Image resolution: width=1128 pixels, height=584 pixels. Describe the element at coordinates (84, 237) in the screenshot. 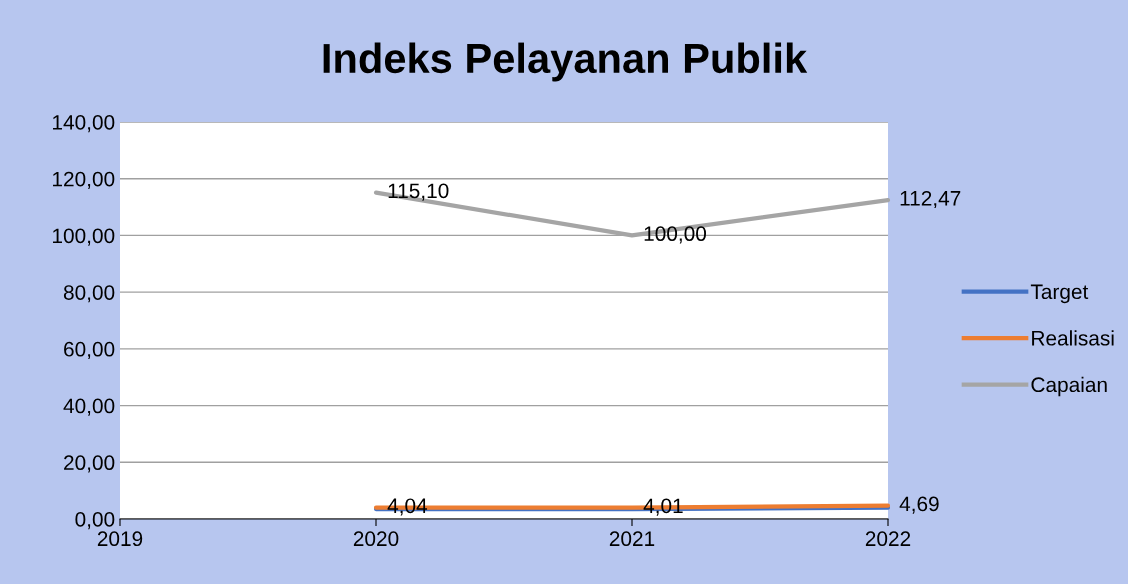

I see `y-tick-label: 100,00` at that location.